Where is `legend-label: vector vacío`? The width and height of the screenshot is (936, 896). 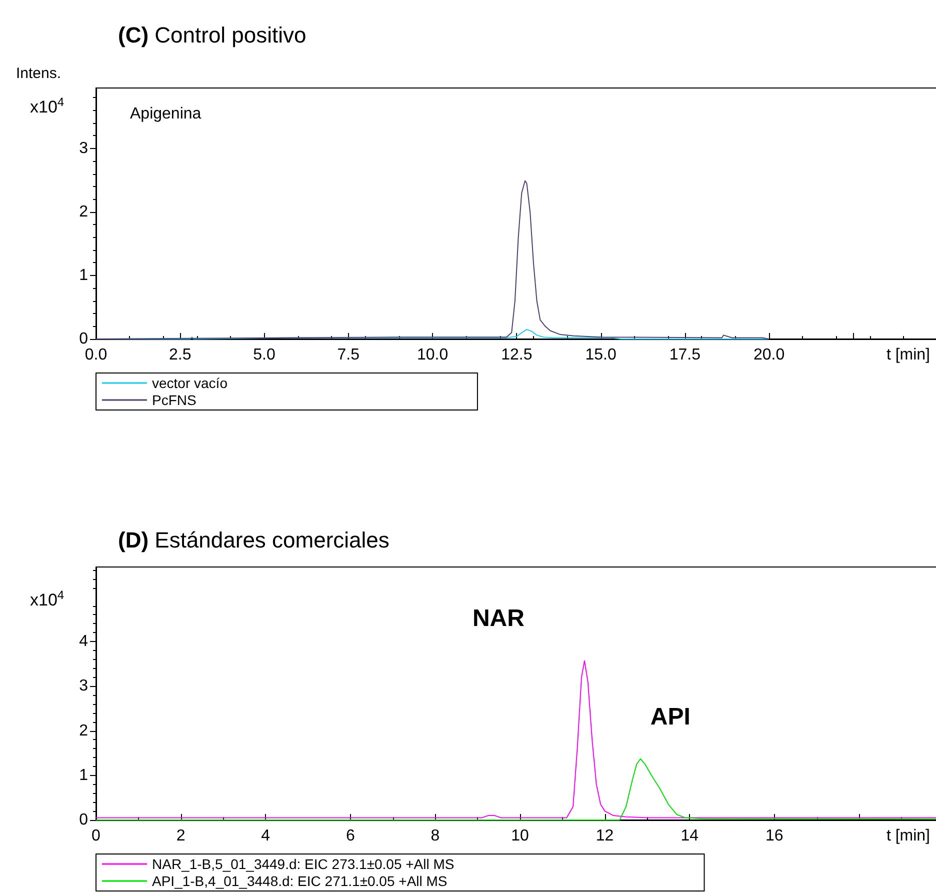
legend-label: vector vacío is located at coordinates (190, 383).